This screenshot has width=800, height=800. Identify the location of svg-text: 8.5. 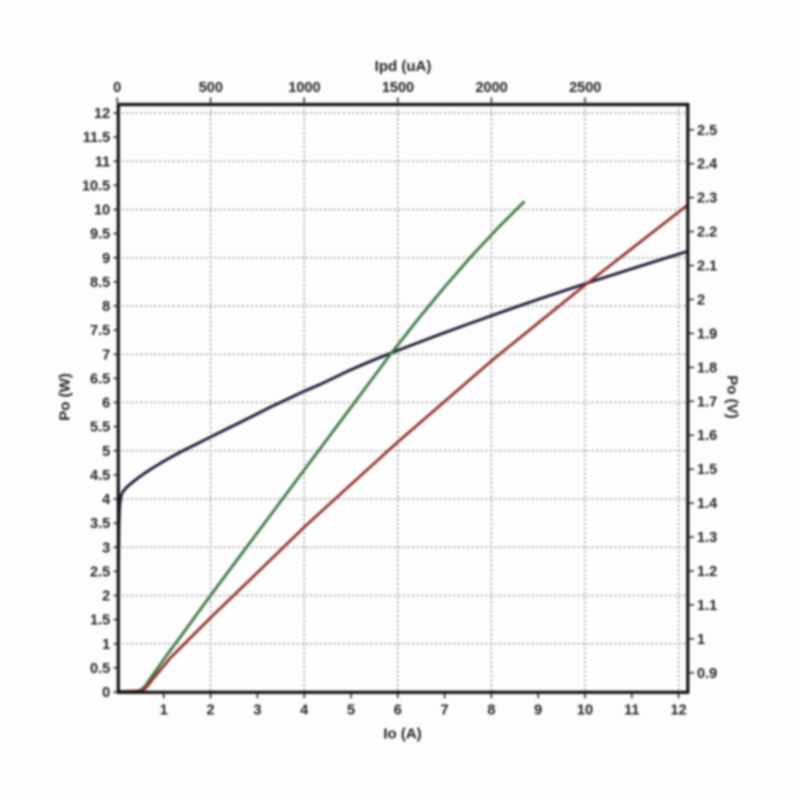
(100, 283).